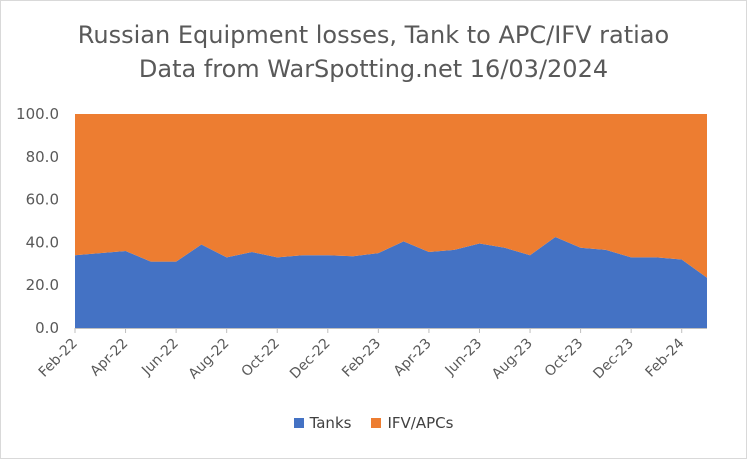 This screenshot has width=747, height=459. I want to click on x-tick-label: Apr-23, so click(413, 358).